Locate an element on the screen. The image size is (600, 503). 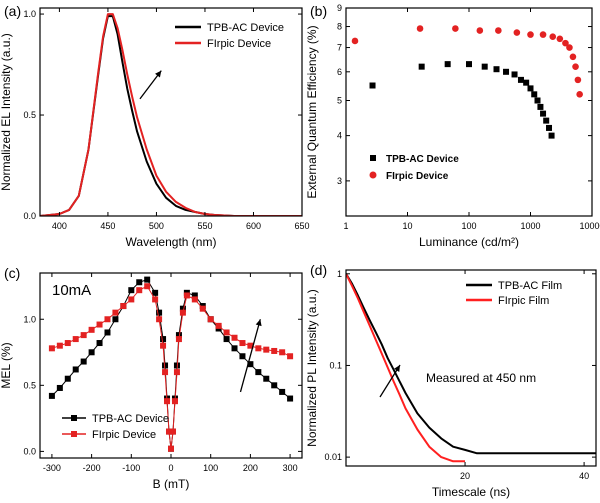
arrow-icon is located at coordinates (250, 356).